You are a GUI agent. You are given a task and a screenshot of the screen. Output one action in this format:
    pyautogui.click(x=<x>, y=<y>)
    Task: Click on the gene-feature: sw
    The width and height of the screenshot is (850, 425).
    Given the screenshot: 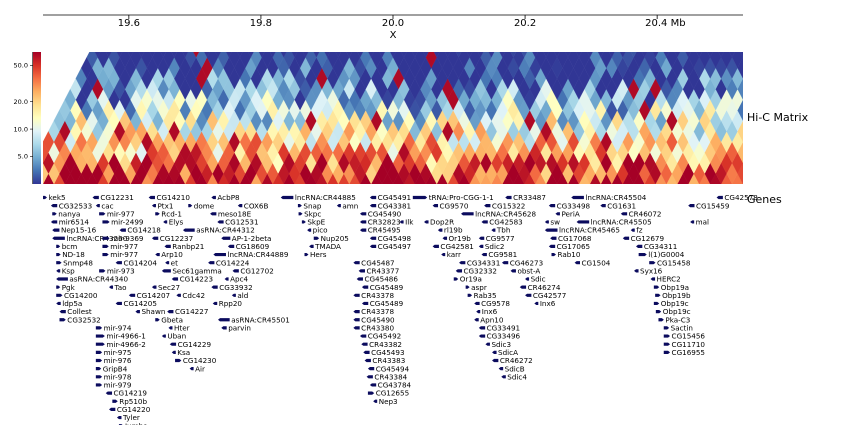 What is the action you would take?
    pyautogui.click(x=552, y=222)
    